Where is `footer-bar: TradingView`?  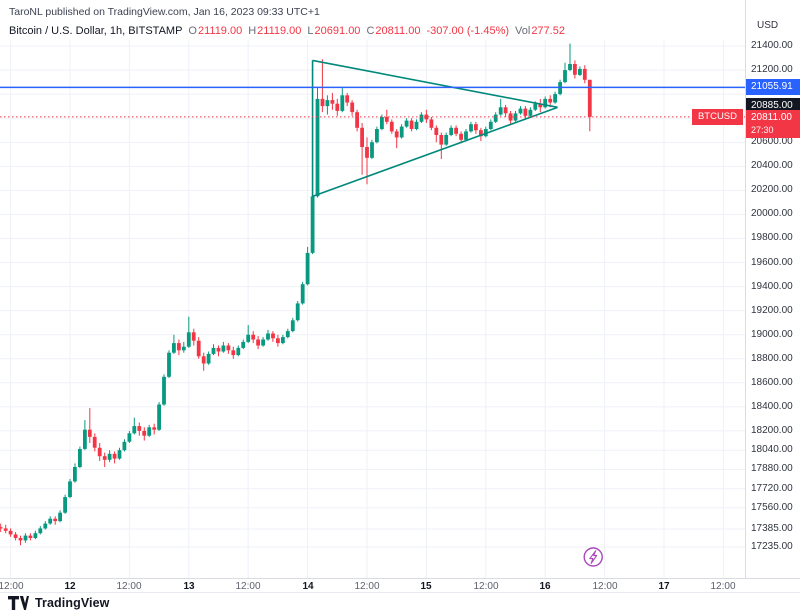 footer-bar: TradingView is located at coordinates (400, 602).